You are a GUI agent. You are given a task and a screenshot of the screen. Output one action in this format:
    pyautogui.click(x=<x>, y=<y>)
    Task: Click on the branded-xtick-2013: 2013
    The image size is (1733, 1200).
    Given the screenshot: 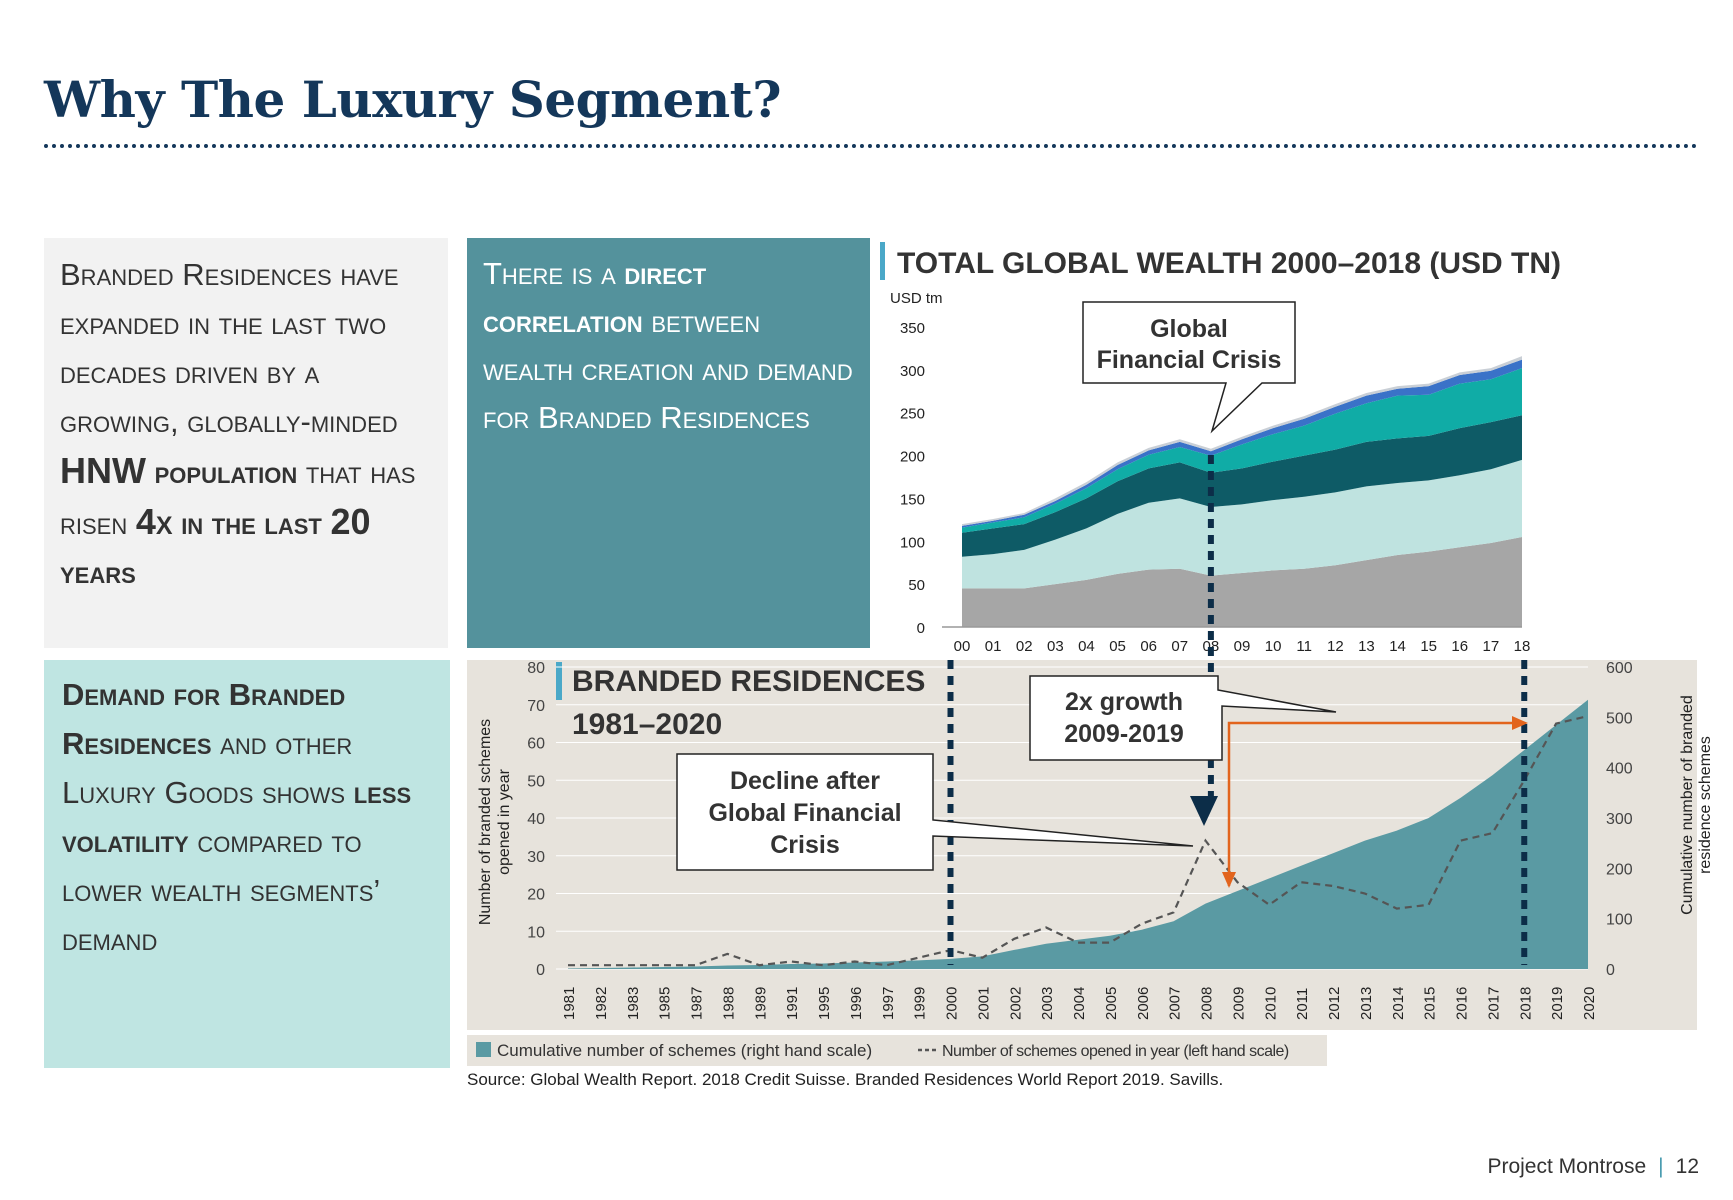 What is the action you would take?
    pyautogui.click(x=1366, y=1003)
    